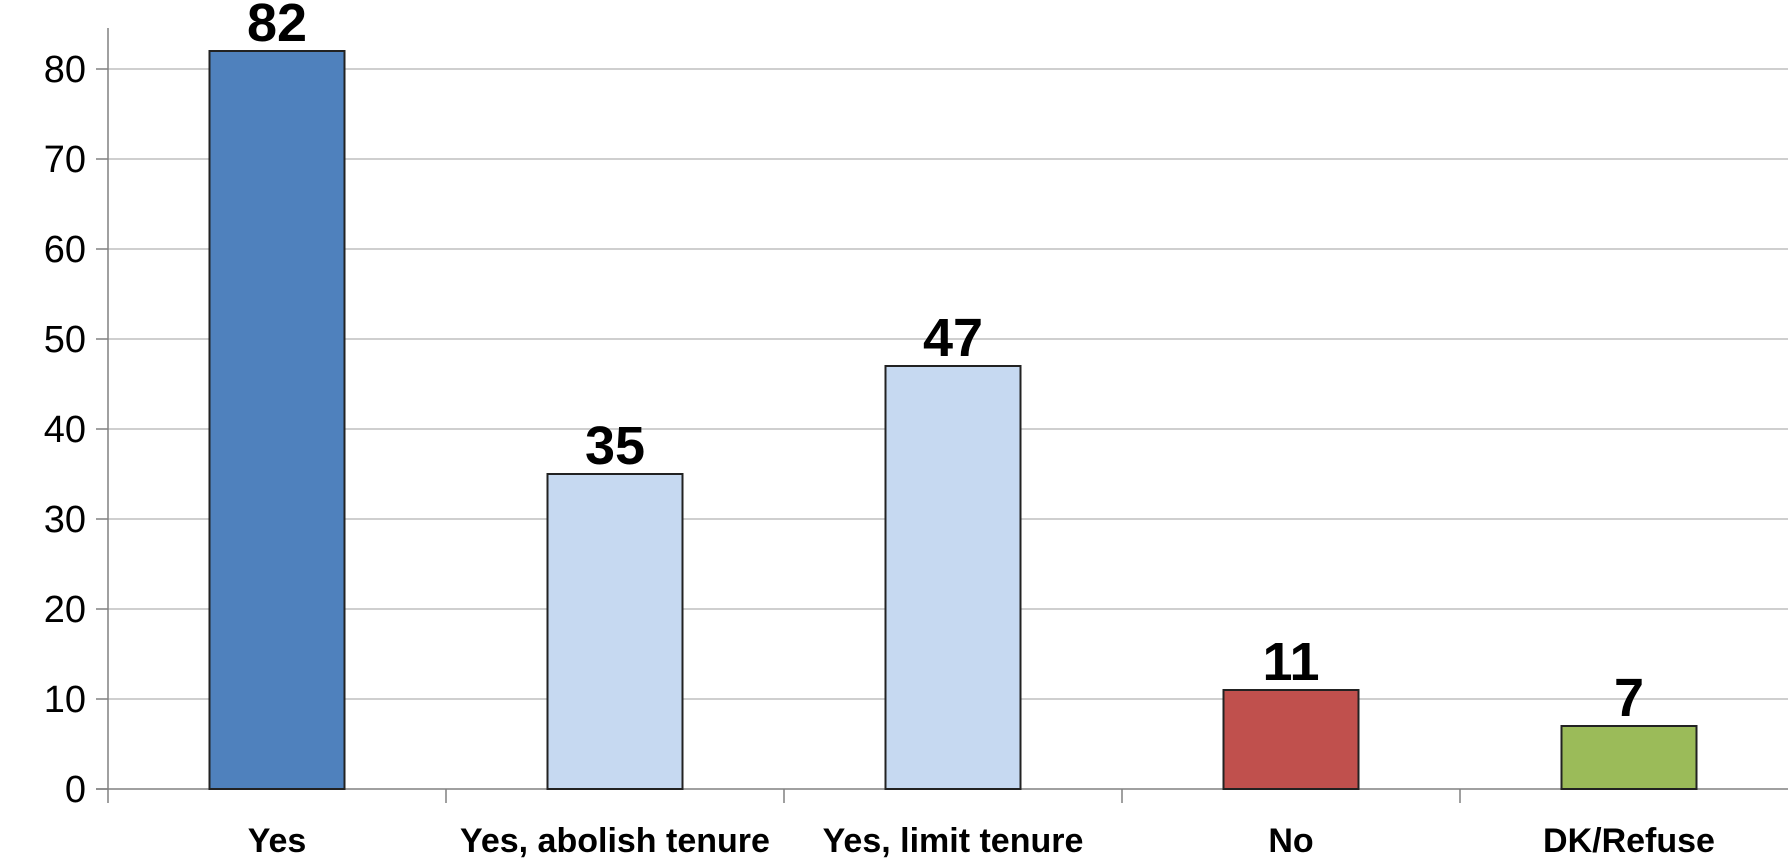 This screenshot has width=1788, height=860. Describe the element at coordinates (1290, 841) in the screenshot. I see `category-label-3: No` at that location.